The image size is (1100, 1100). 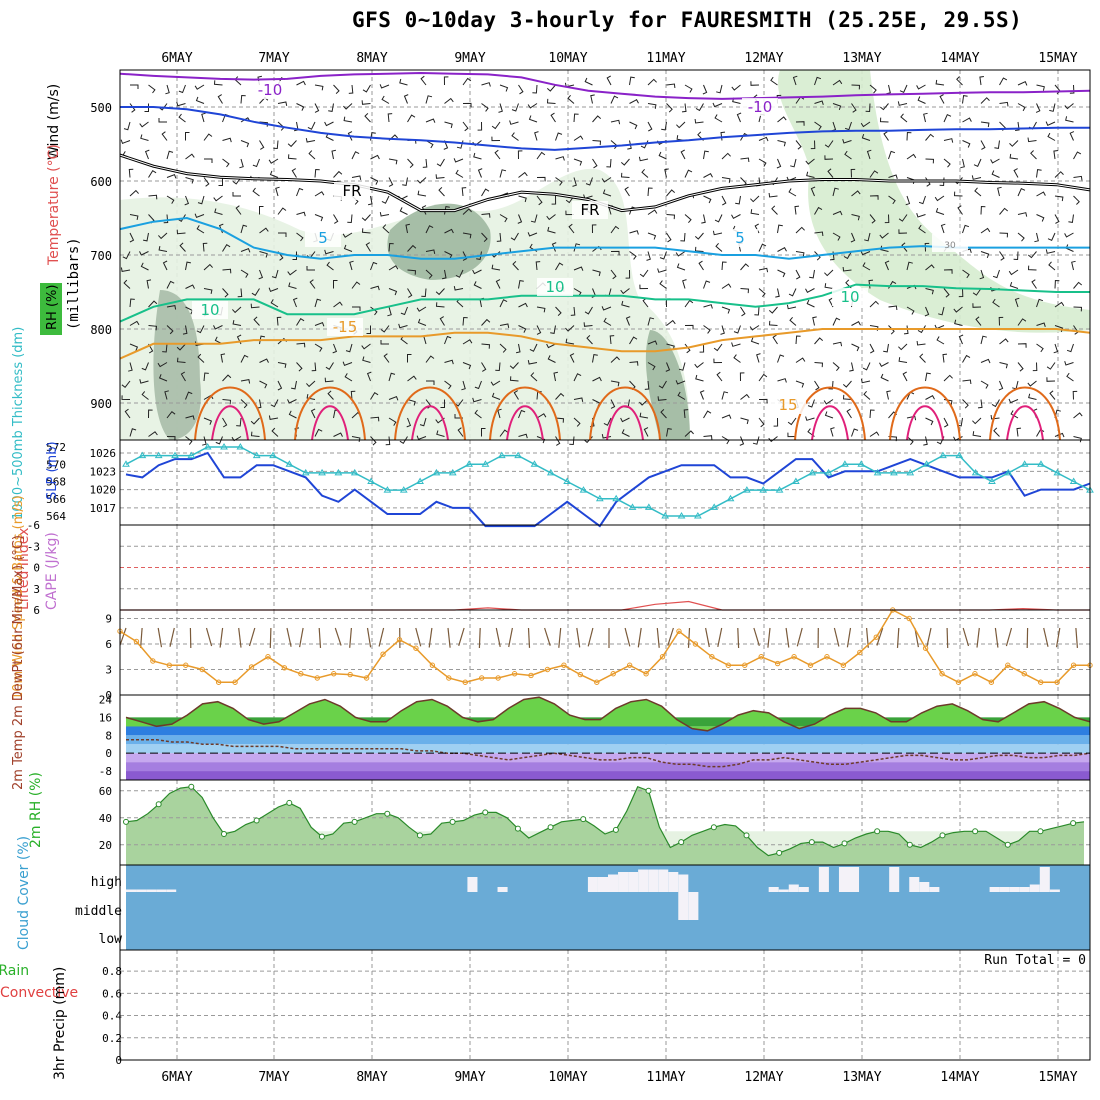 I want to click on middle-cloud-bar, so click(x=683, y=906).